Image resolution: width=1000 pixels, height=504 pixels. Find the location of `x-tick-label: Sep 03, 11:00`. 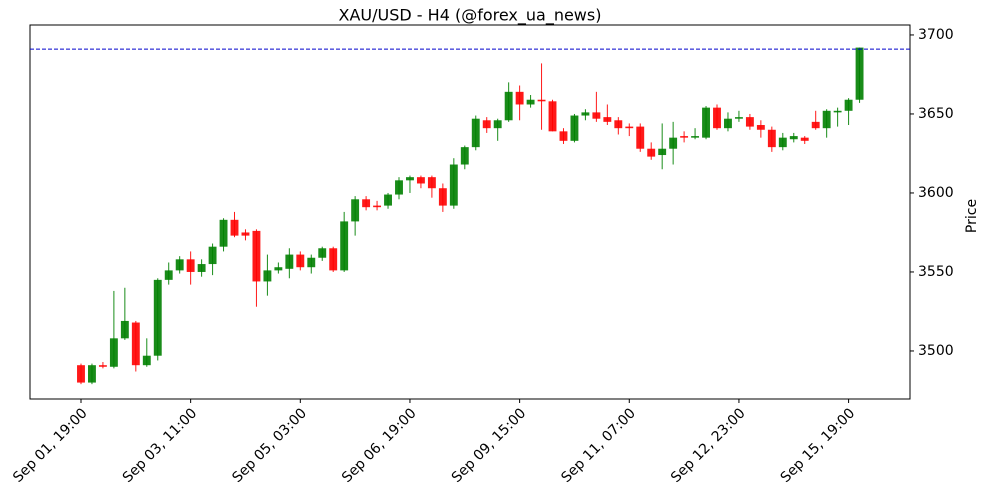

x-tick-label: Sep 03, 11:00 is located at coordinates (160, 445).